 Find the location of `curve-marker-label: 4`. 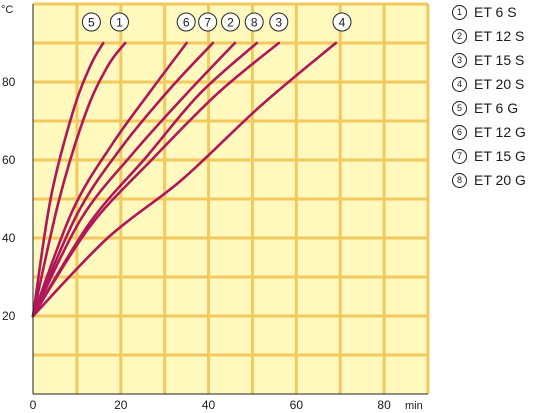

curve-marker-label: 4 is located at coordinates (342, 23).